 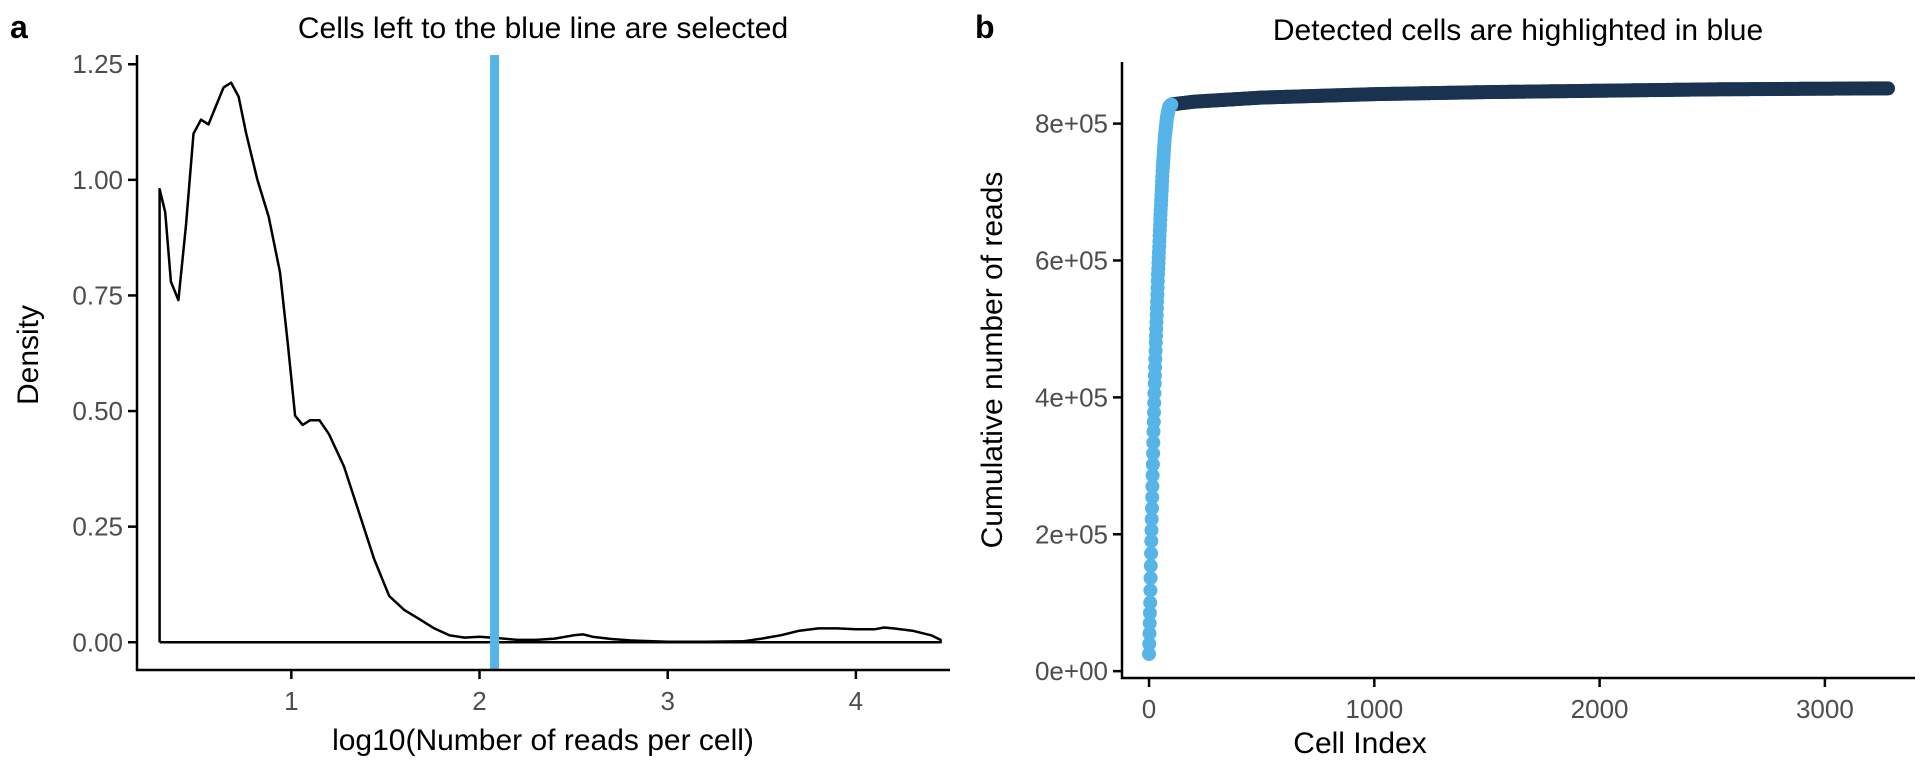 I want to click on density-x-tick-label: 2, so click(x=479, y=701).